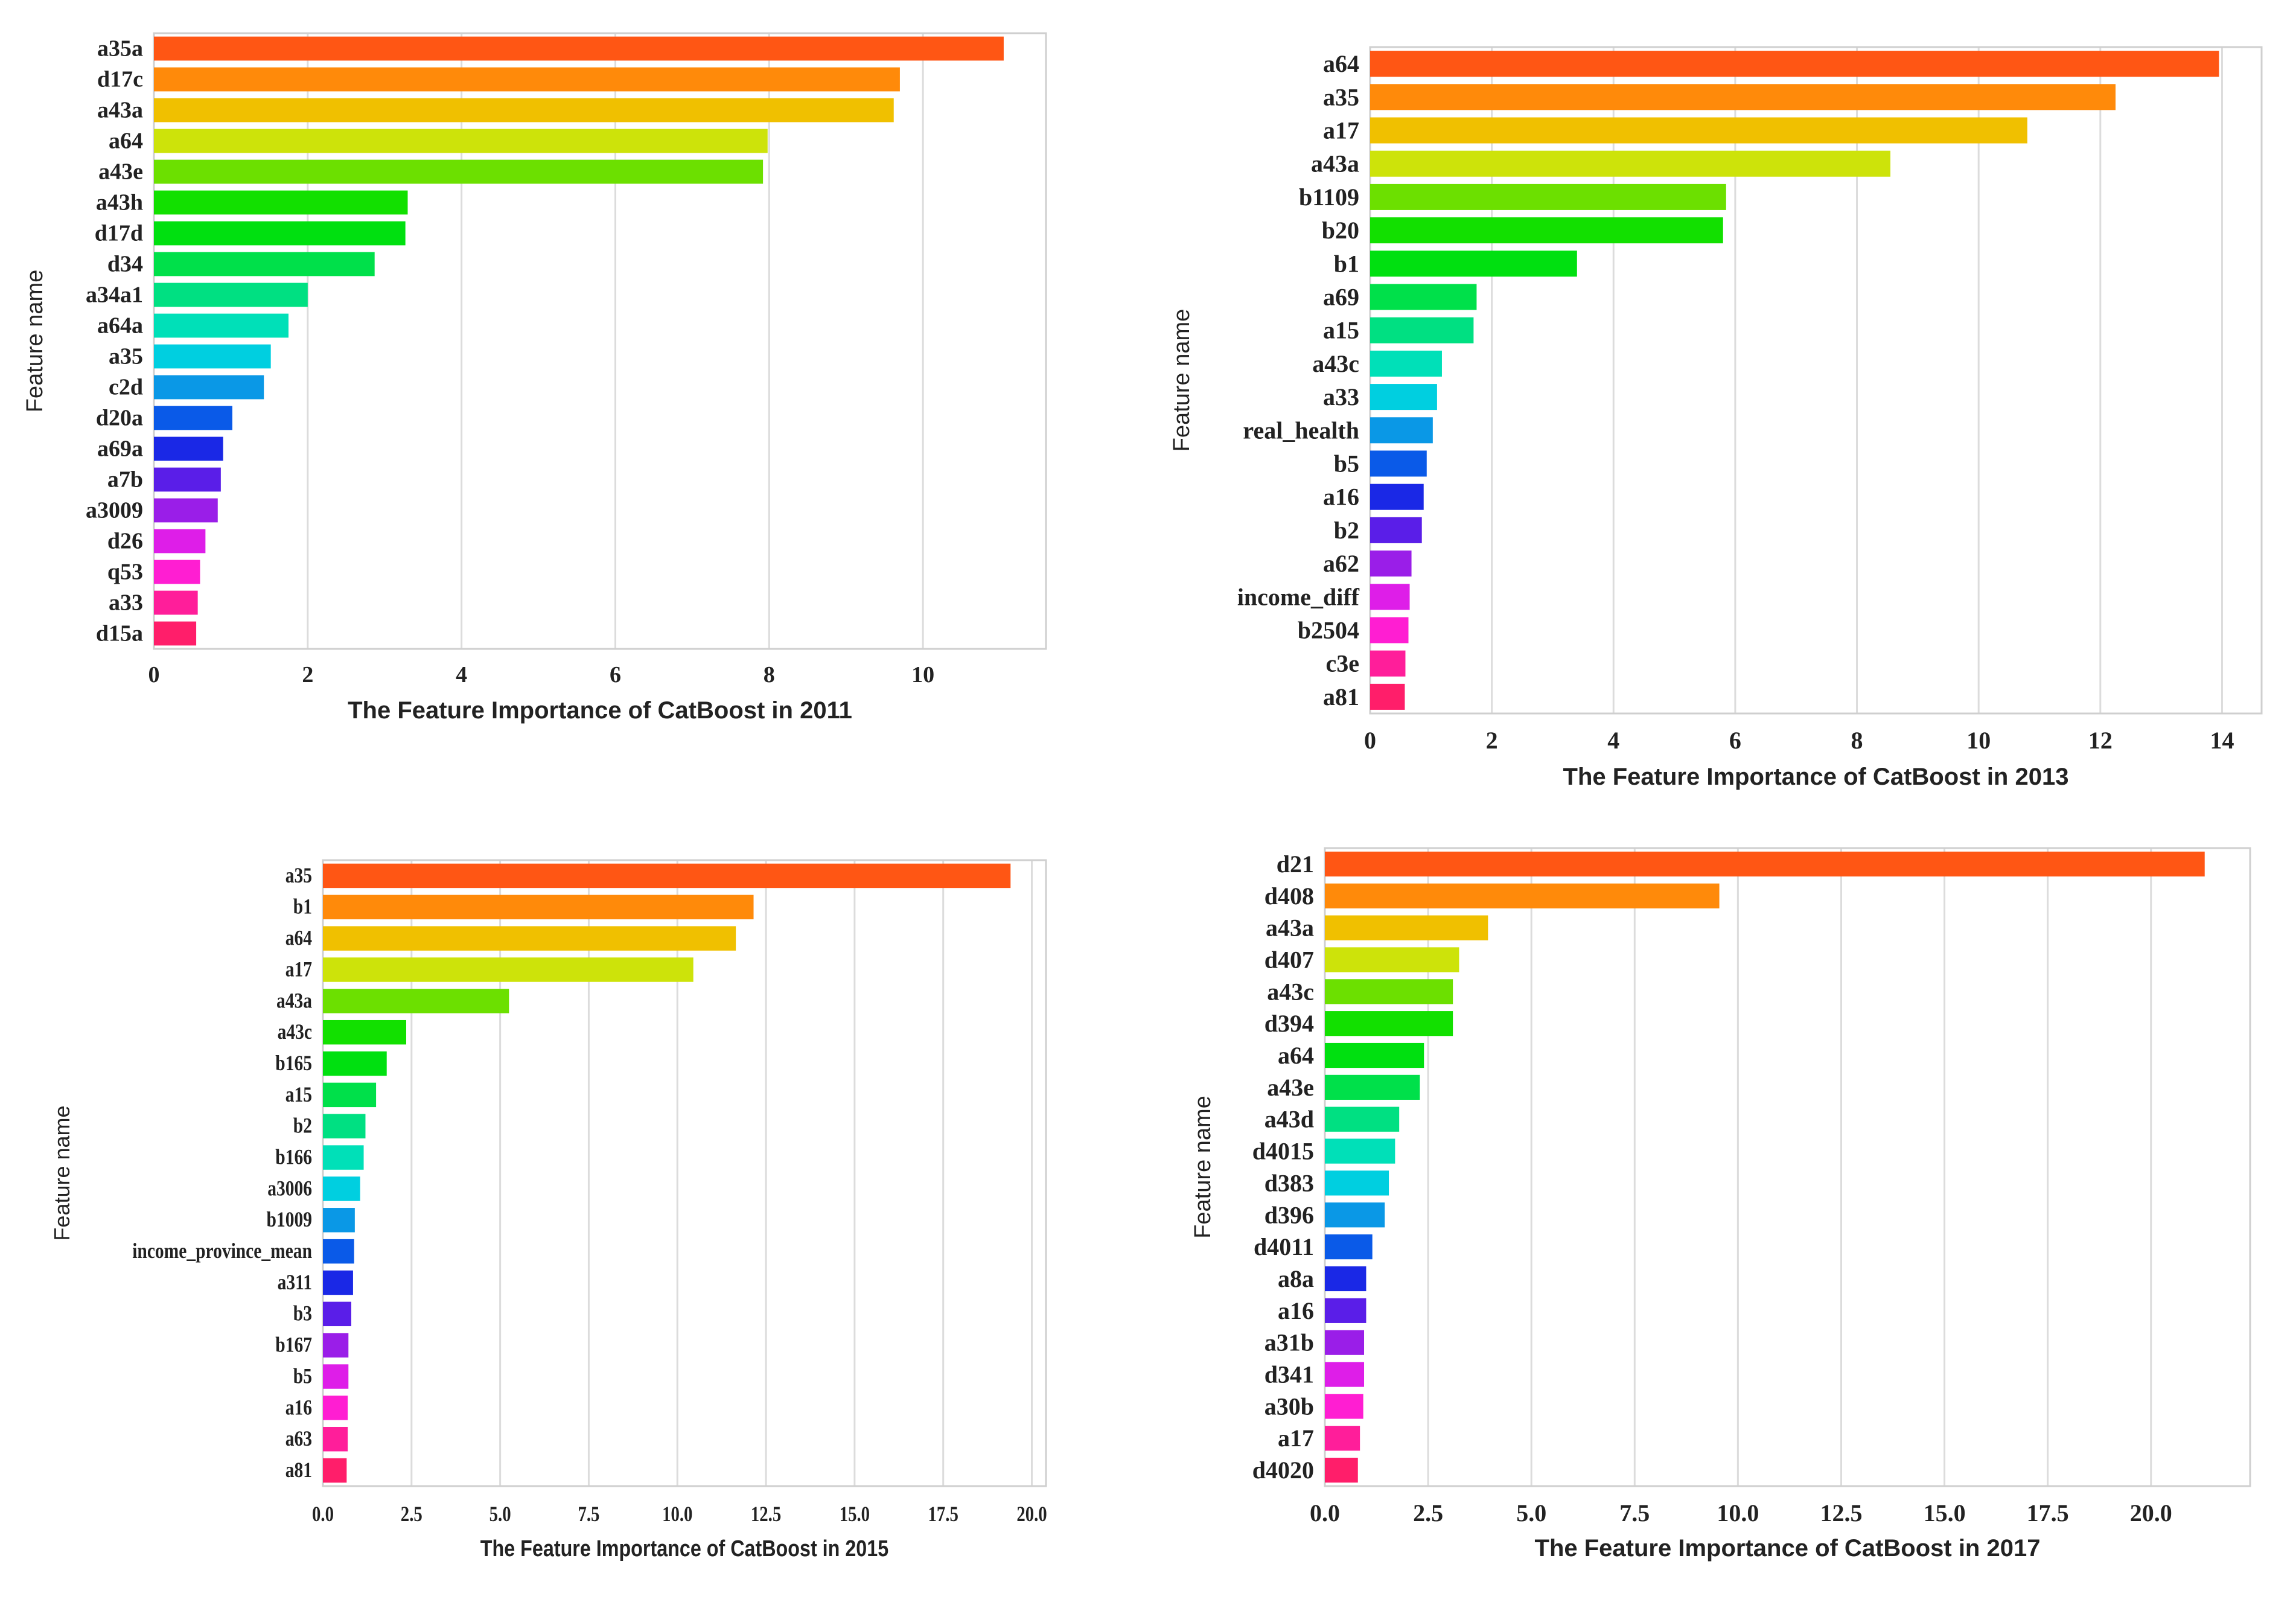 This screenshot has width=2296, height=1602. Describe the element at coordinates (302, 1126) in the screenshot. I see `y-tick-label: b2` at that location.